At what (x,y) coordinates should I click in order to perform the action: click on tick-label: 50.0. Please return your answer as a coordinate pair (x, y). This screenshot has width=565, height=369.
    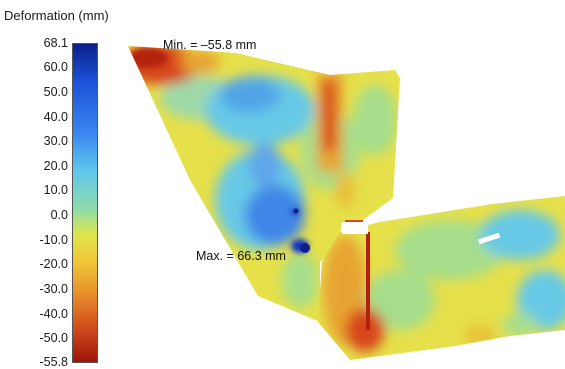
    Looking at the image, I should click on (55, 92).